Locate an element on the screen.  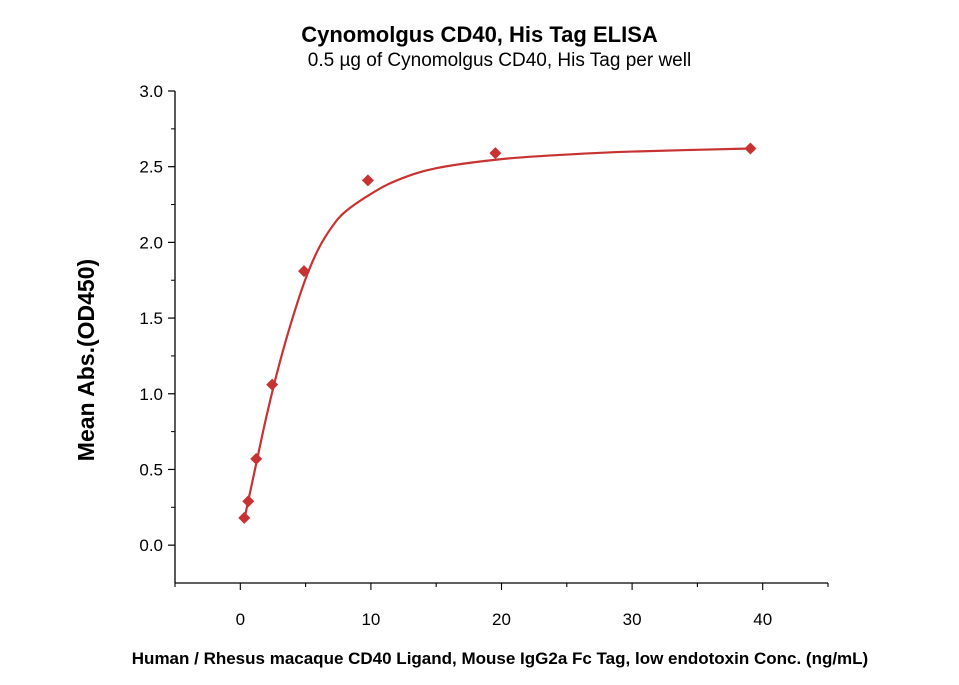
y-tick-label: 1.5 is located at coordinates (151, 318).